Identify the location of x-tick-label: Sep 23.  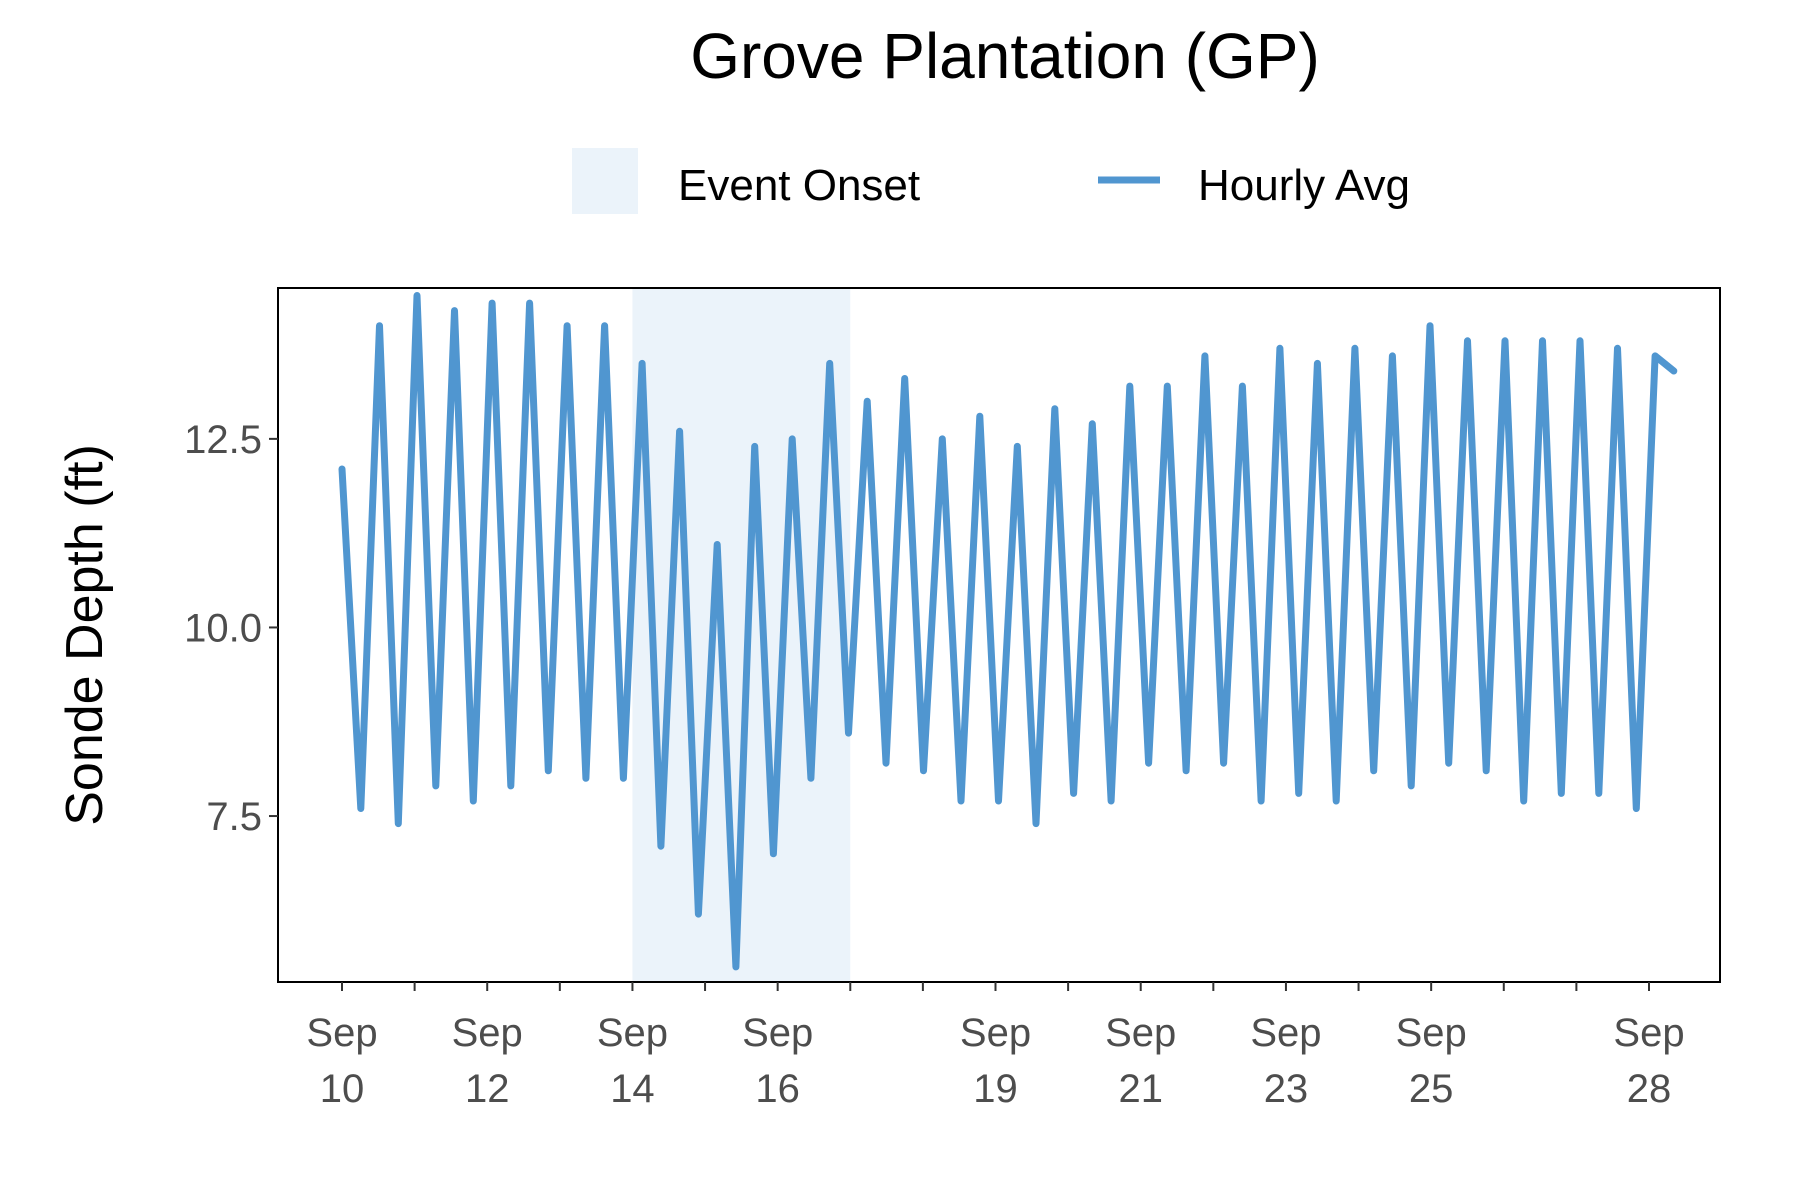
(1285, 1061).